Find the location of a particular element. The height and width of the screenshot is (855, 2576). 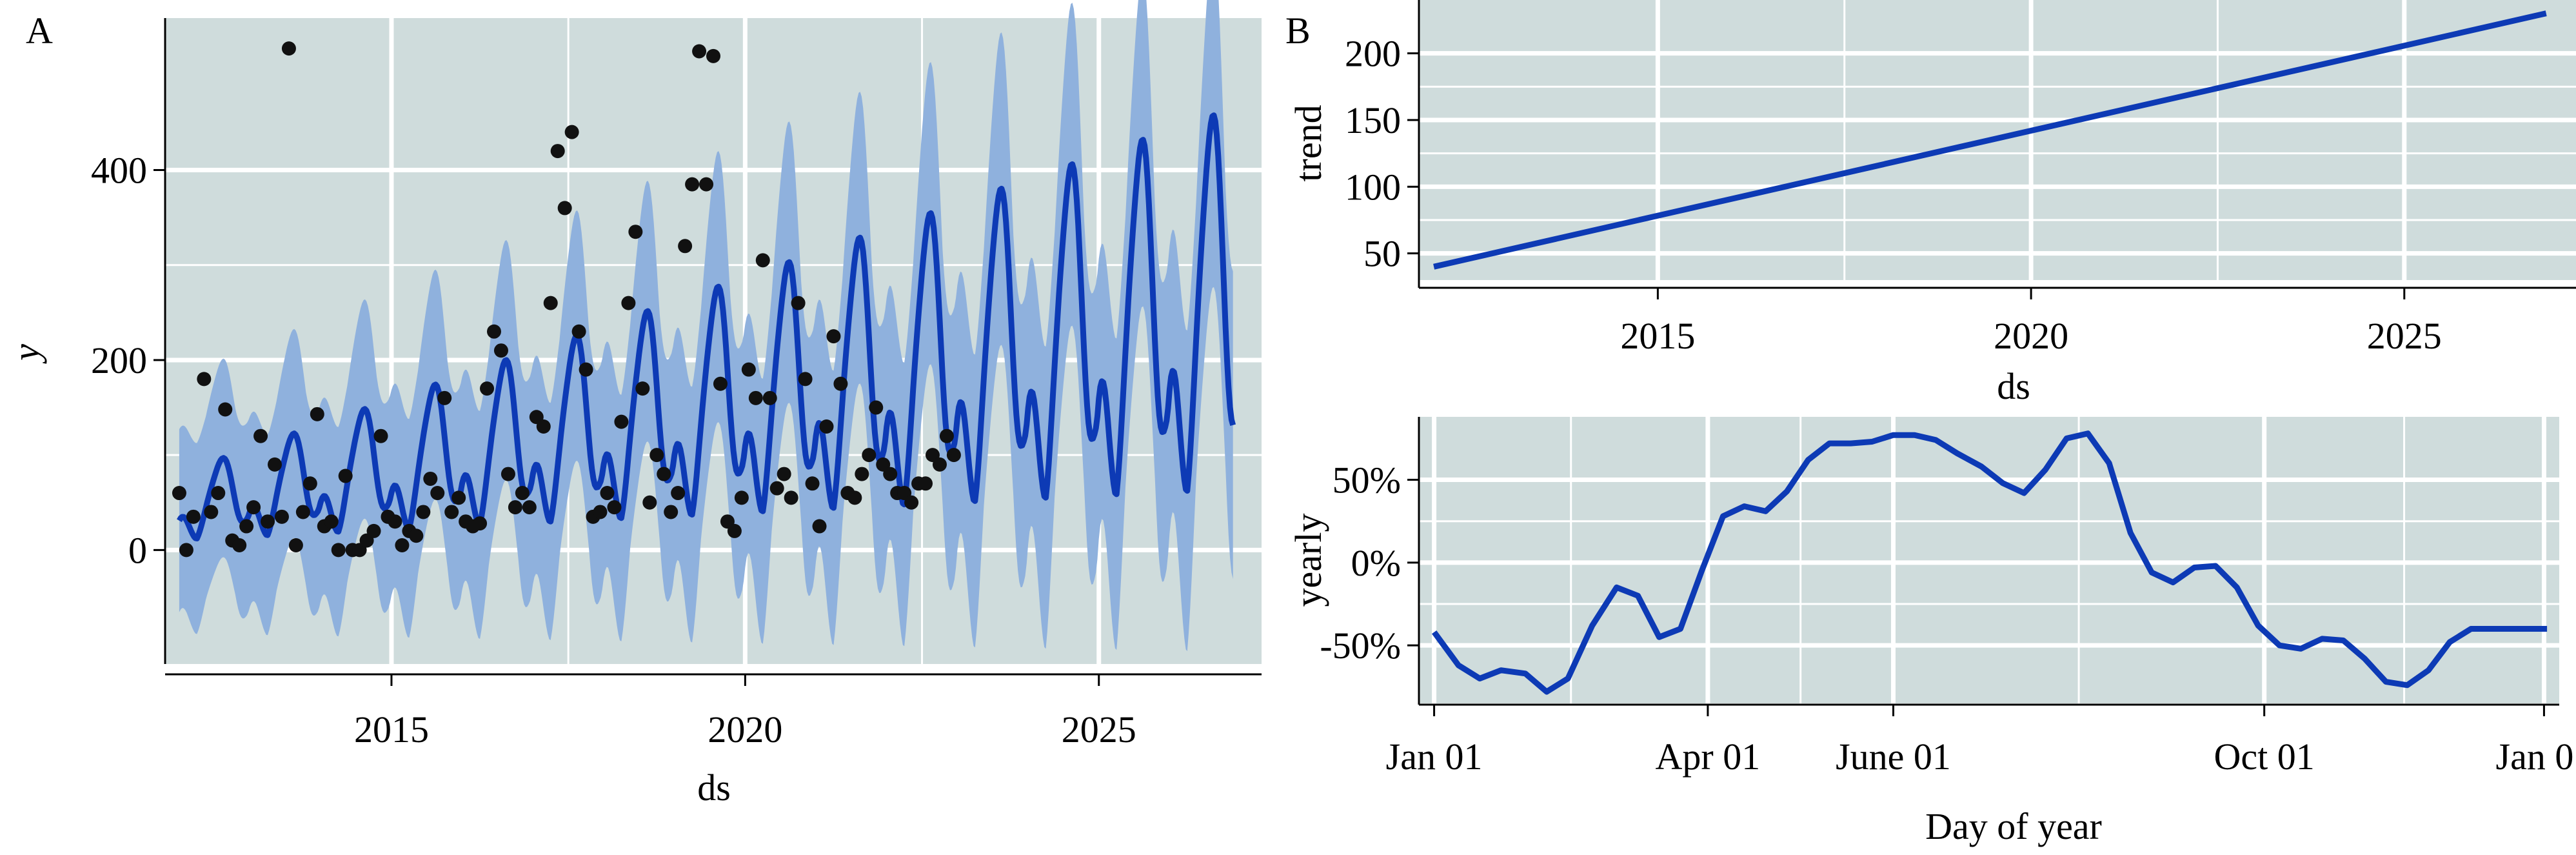

panel-tag-a: A is located at coordinates (39, 31).